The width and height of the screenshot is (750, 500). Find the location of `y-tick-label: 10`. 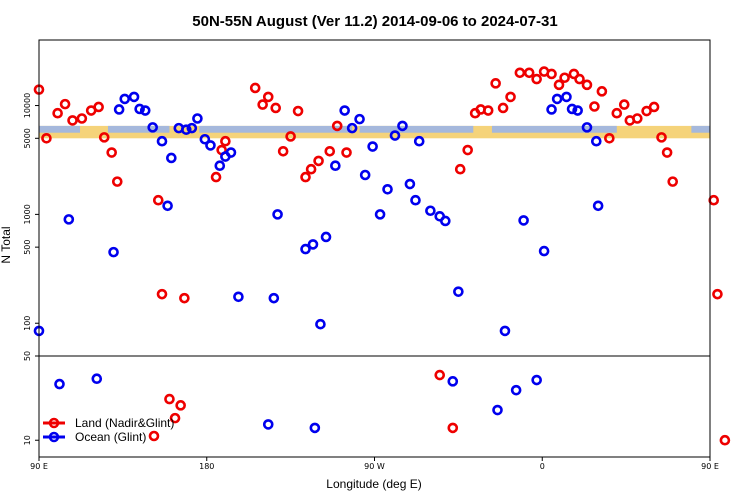

y-tick-label: 10 is located at coordinates (27, 440).